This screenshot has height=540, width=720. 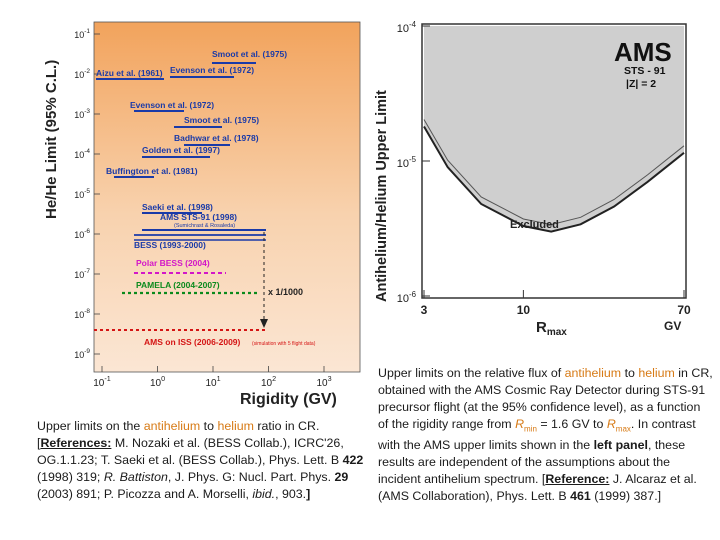 What do you see at coordinates (76, 443) in the screenshot?
I see `left-caption-references-label: References:` at bounding box center [76, 443].